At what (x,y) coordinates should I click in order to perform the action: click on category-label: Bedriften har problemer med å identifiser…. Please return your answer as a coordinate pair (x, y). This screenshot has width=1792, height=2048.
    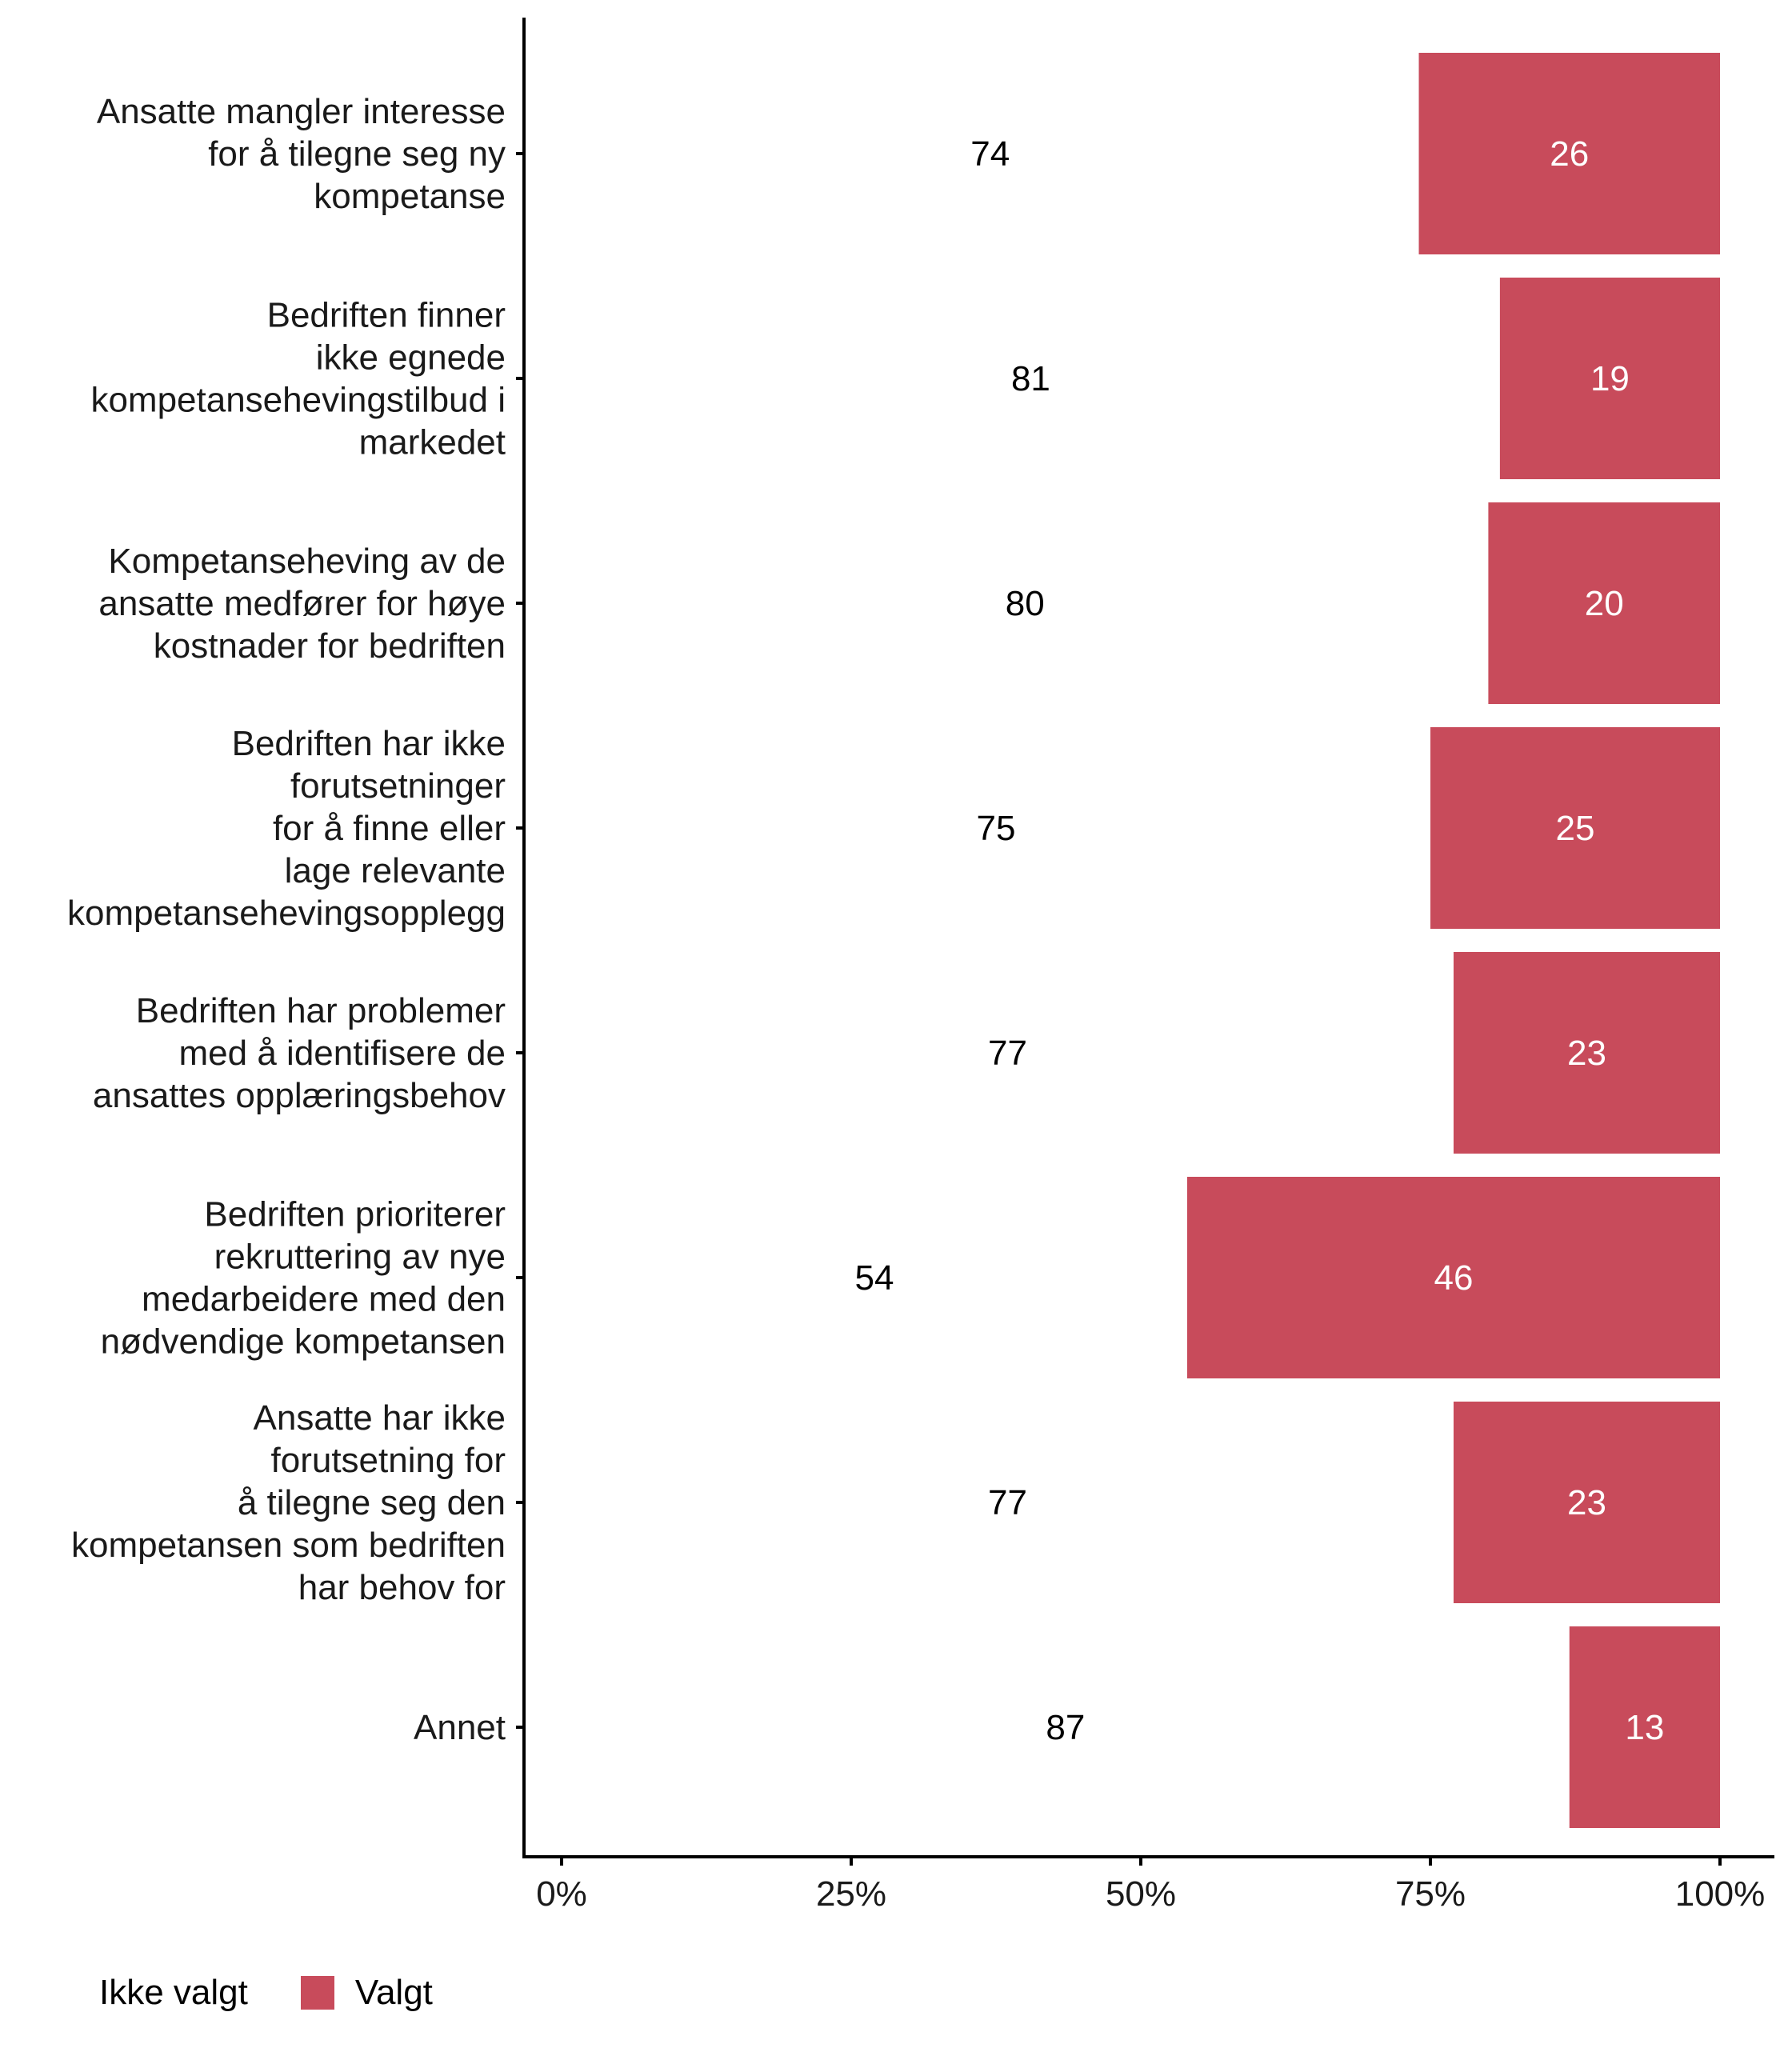
    Looking at the image, I should click on (299, 1053).